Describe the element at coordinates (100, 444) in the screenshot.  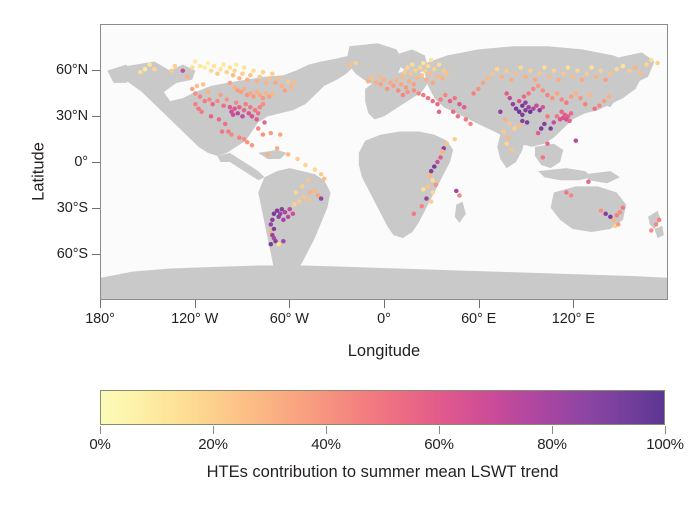
I see `colorbar-tick-label: 0%` at that location.